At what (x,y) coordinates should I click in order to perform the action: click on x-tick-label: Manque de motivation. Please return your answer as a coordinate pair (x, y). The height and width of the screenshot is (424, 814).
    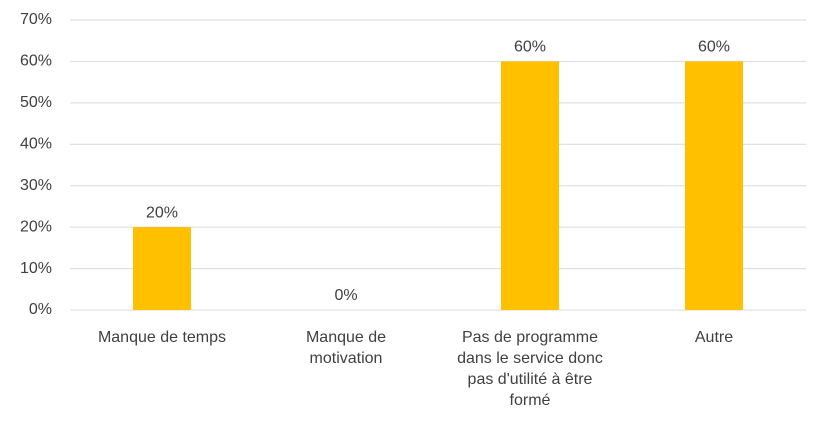
    Looking at the image, I should click on (346, 348).